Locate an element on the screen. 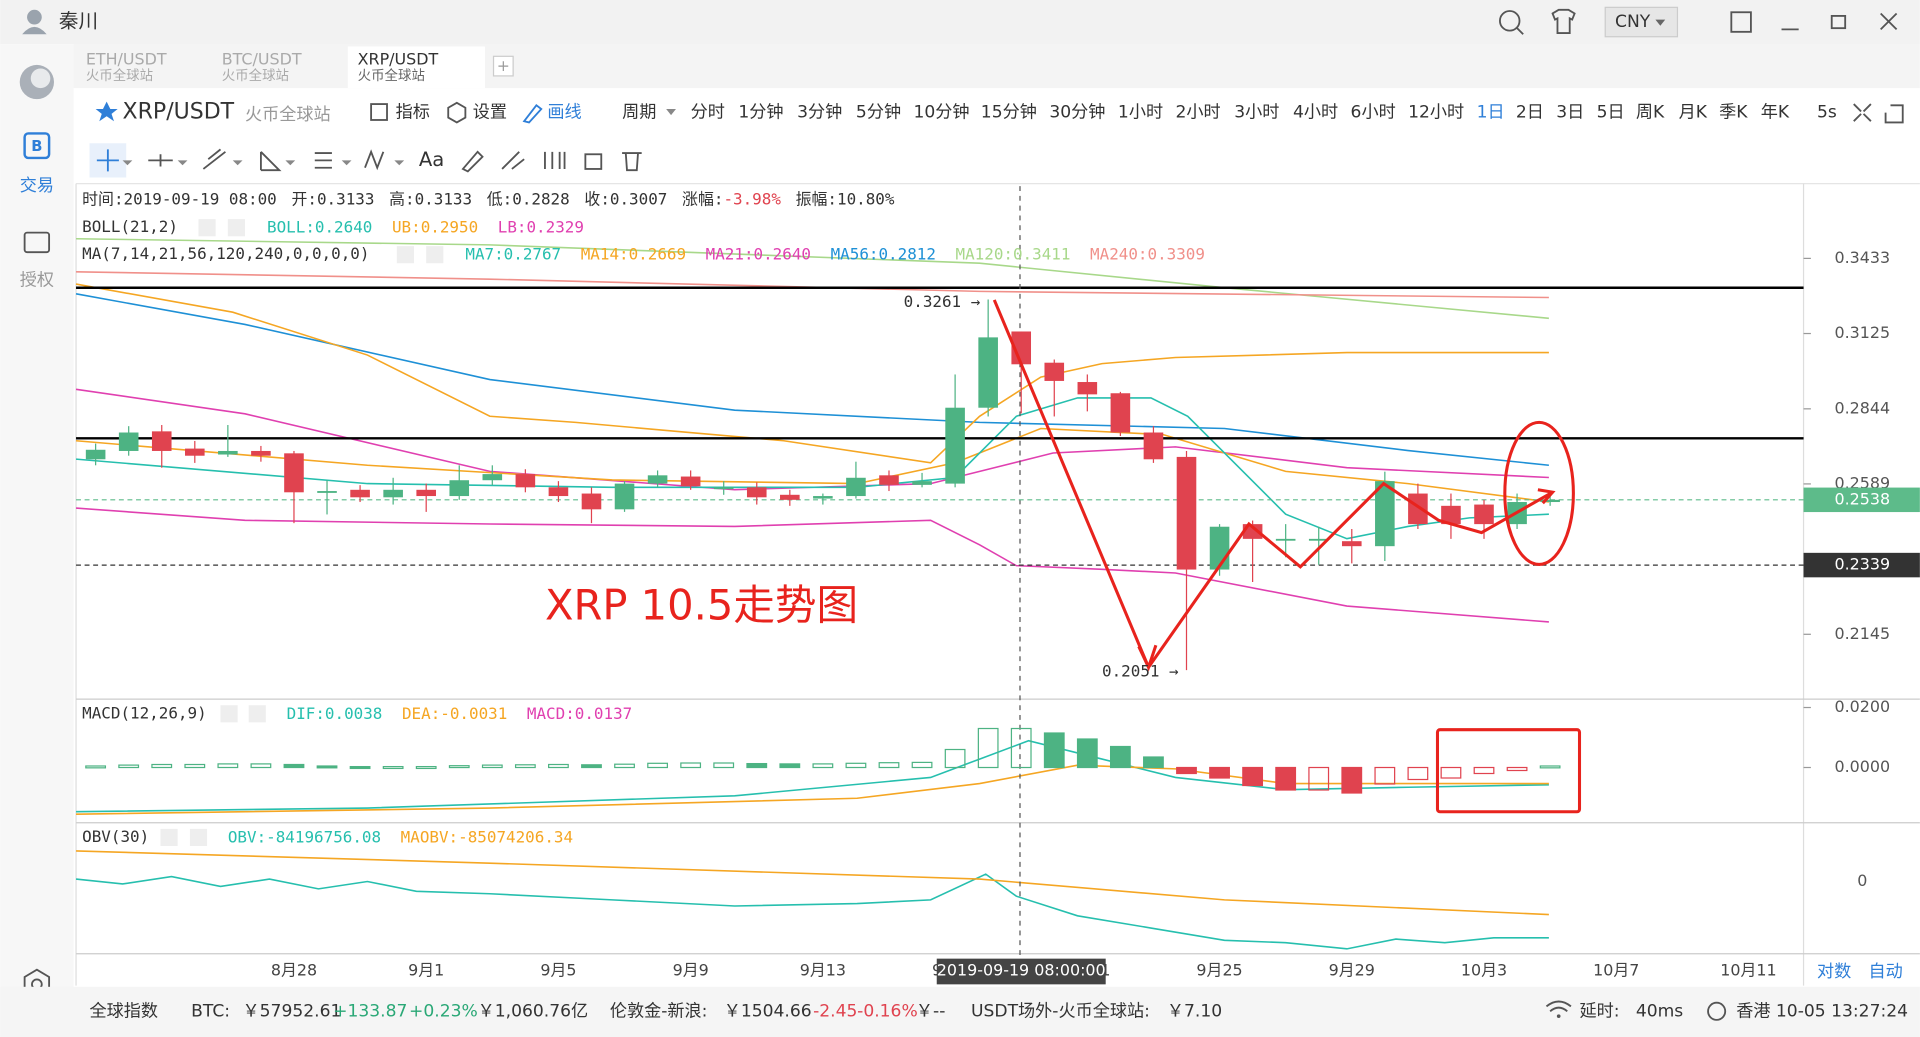  usdt-price: ￥7.10 is located at coordinates (1194, 1011).